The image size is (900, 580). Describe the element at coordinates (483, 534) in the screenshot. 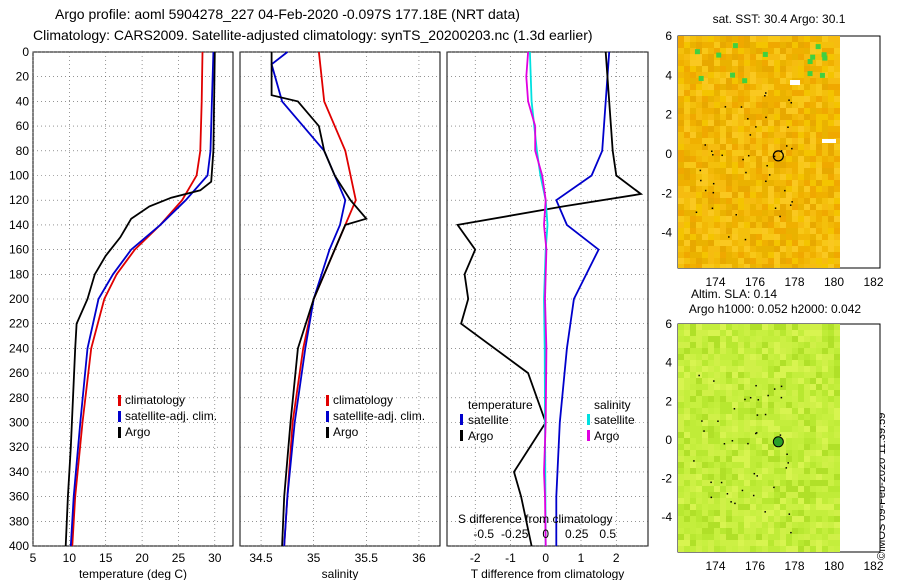

I see `x2tick-label: -0.5` at that location.